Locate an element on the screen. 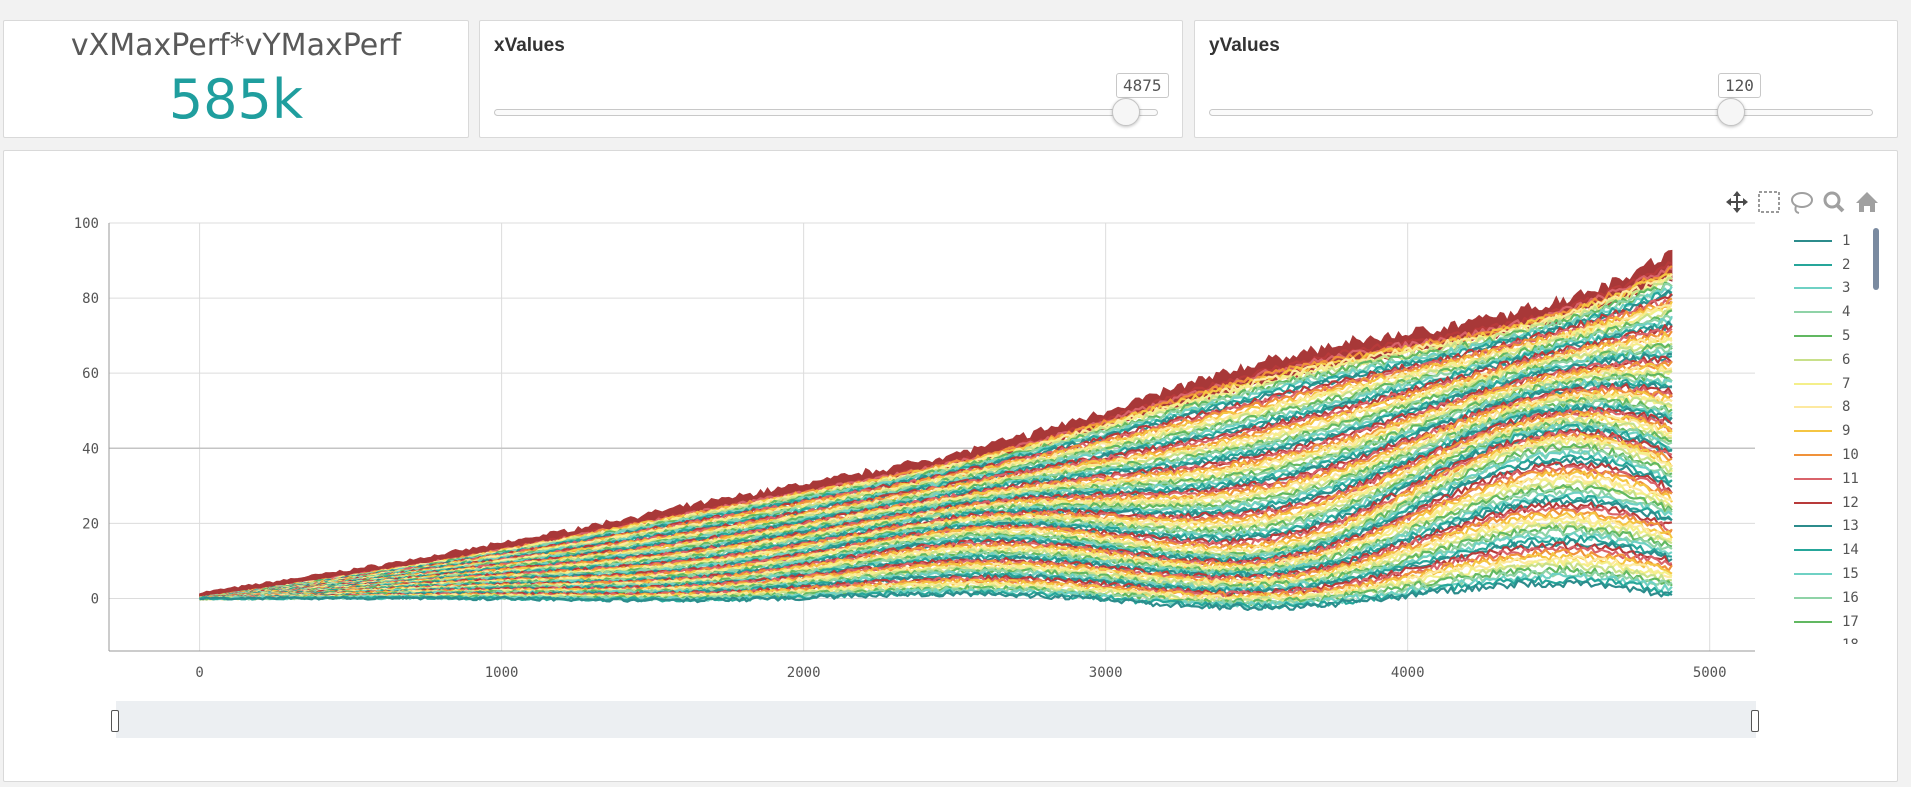 The height and width of the screenshot is (787, 1911). y-values-slider-card: yValues 120 is located at coordinates (1546, 79).